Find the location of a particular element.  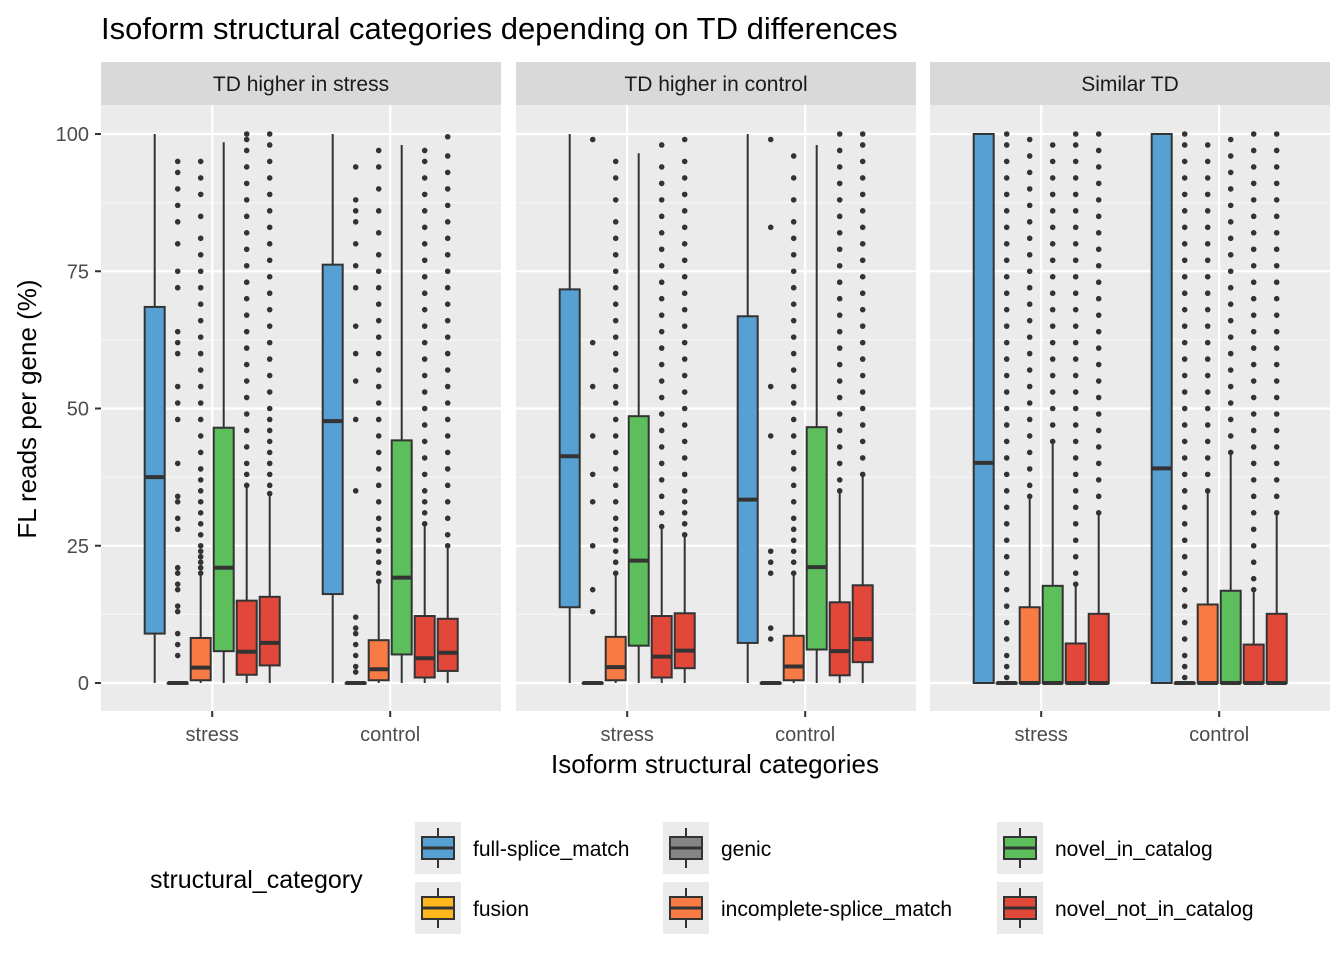

y-tick-label: 50 is located at coordinates (78, 410).